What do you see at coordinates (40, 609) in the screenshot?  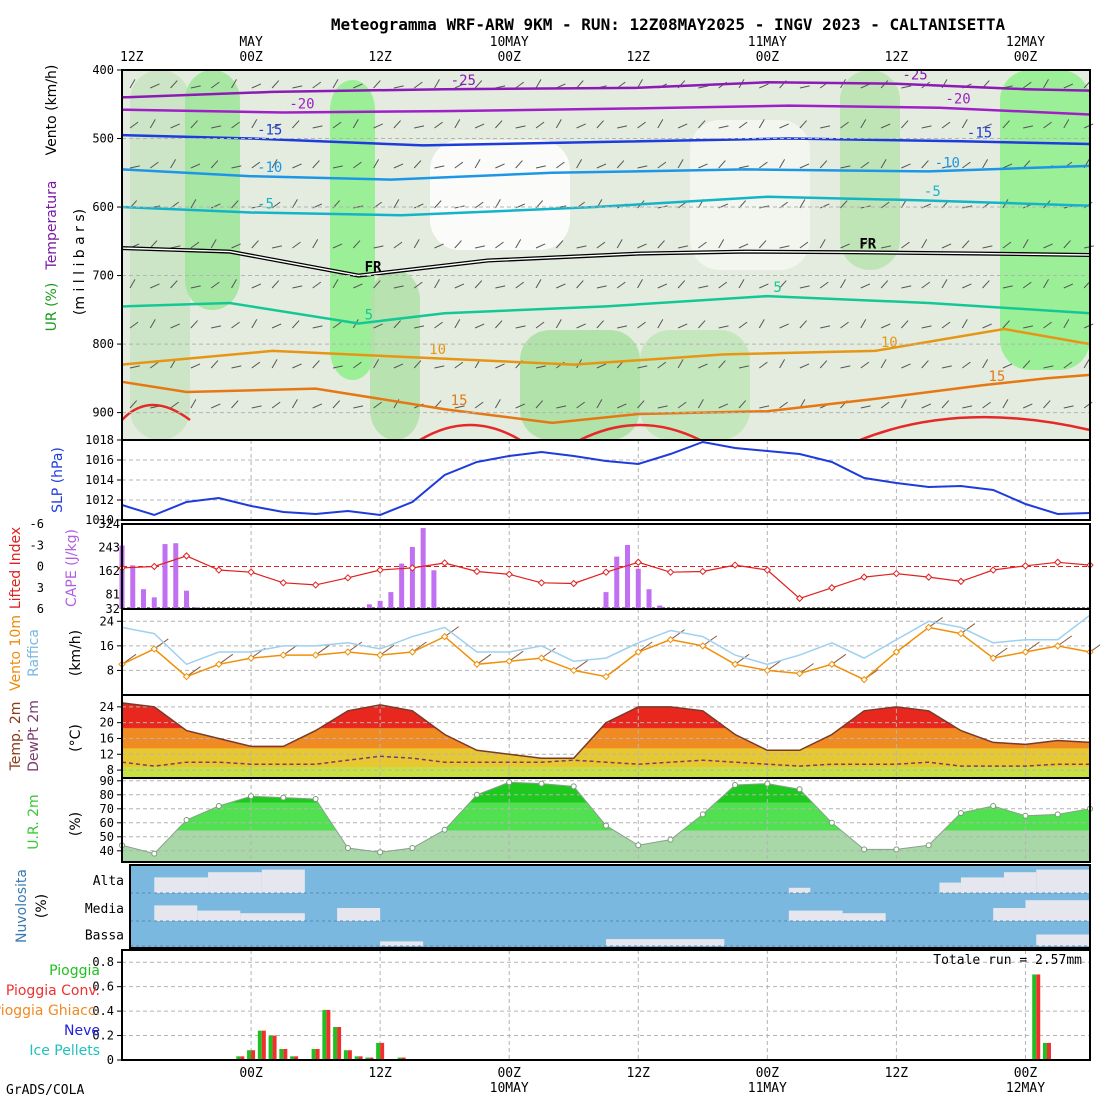 I see `li-tick-4: 6` at bounding box center [40, 609].